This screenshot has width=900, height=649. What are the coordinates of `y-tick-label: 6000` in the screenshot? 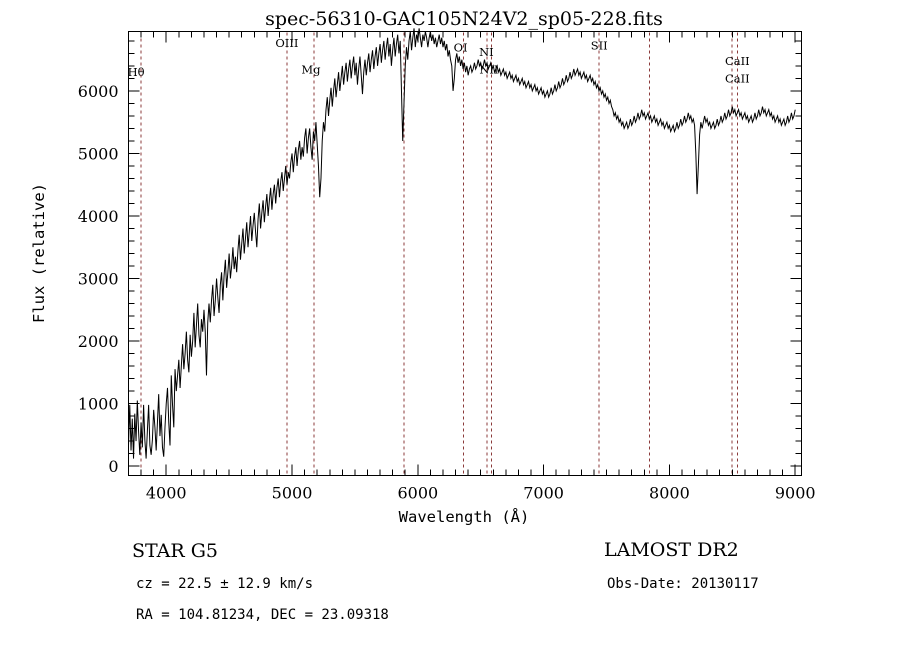 It's located at (98, 91).